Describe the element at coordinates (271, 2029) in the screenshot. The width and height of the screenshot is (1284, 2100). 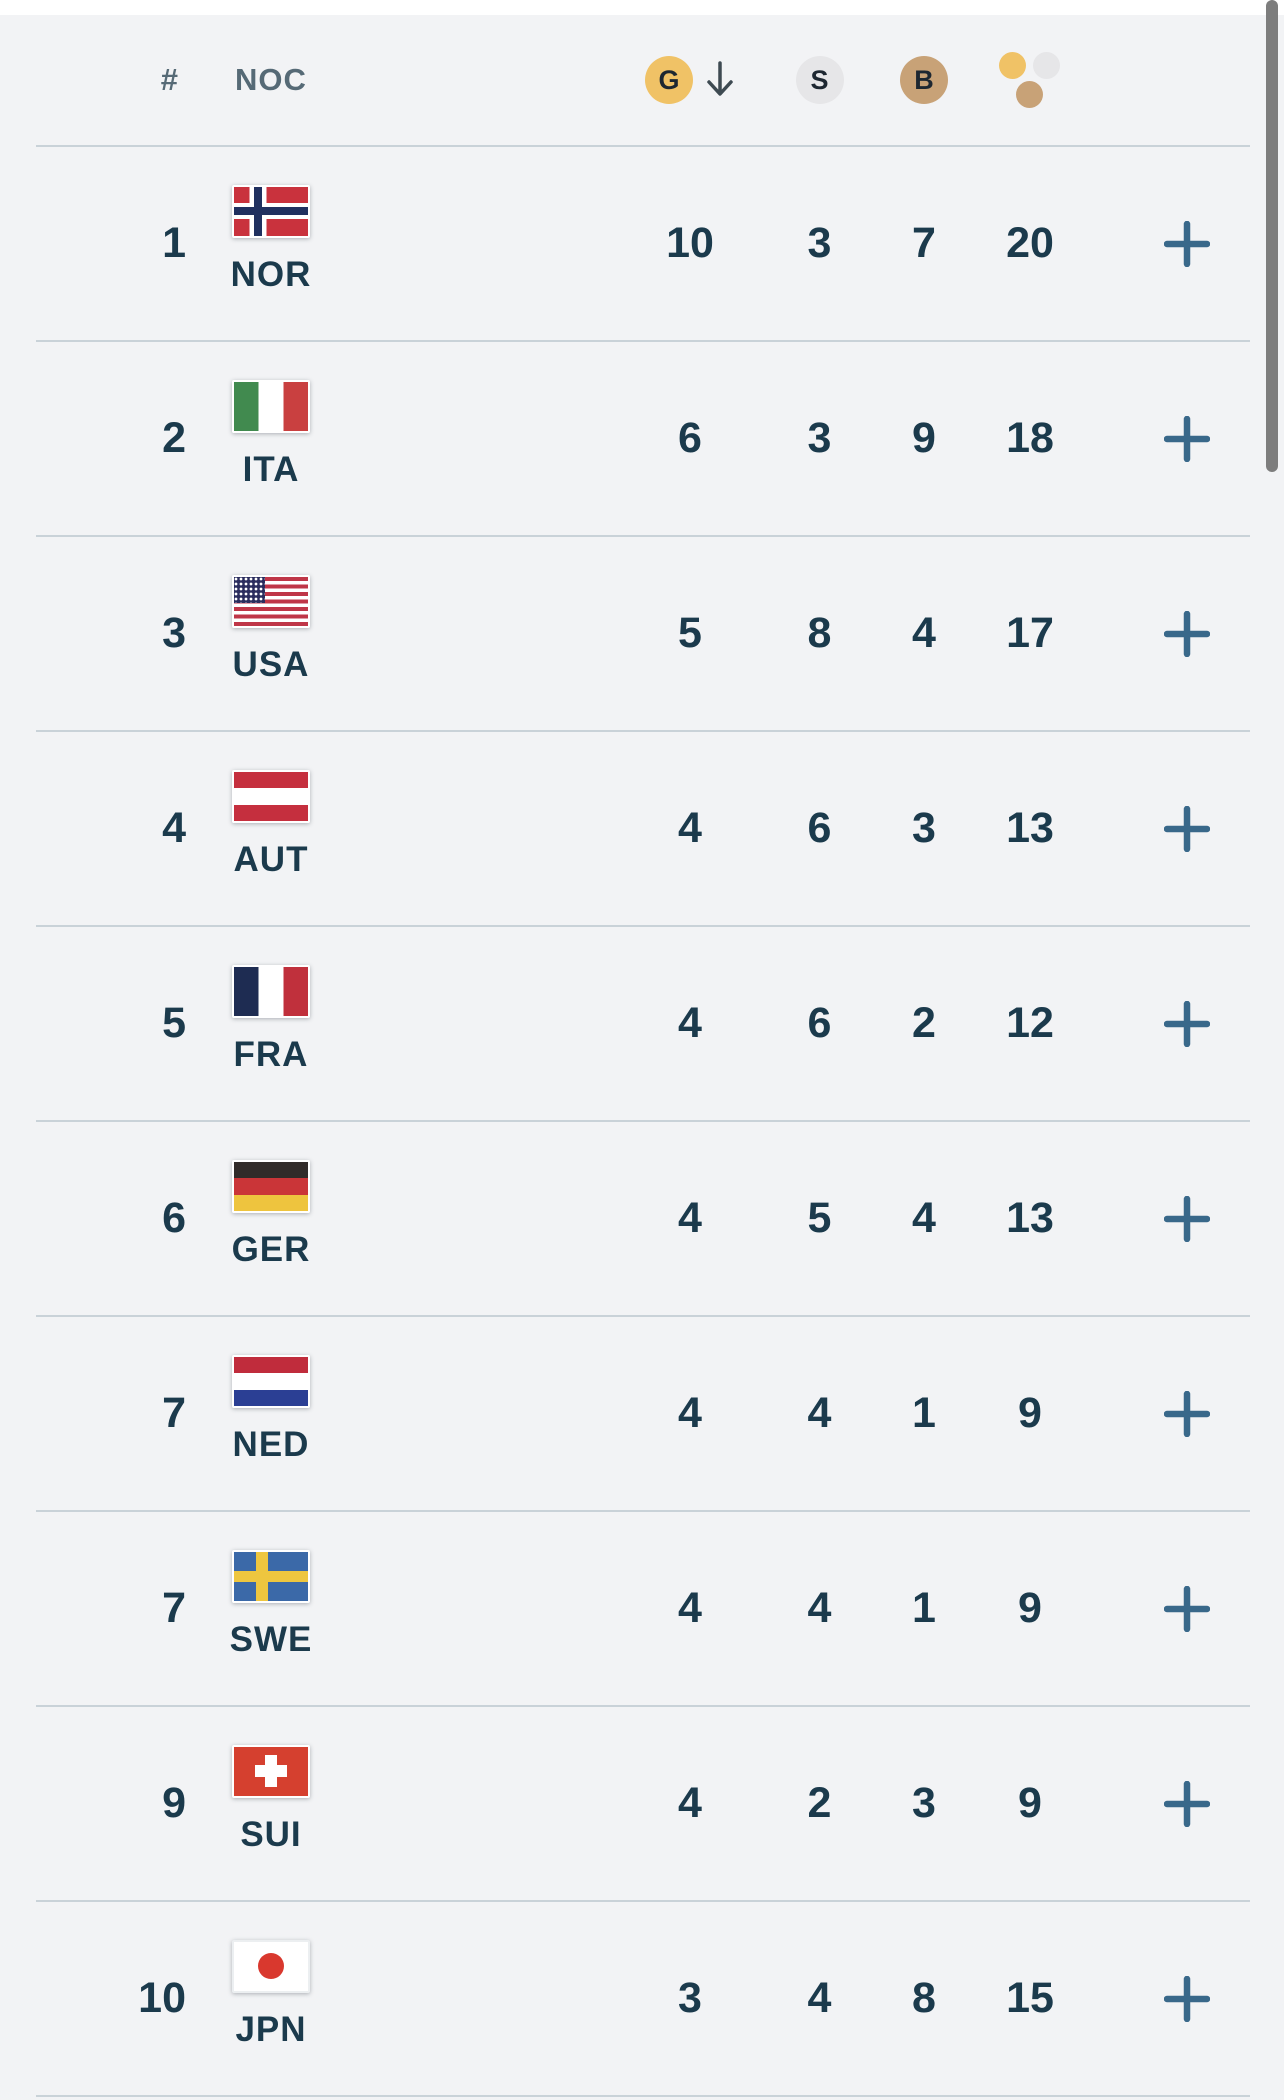
I see `noc-code: JPN` at that location.